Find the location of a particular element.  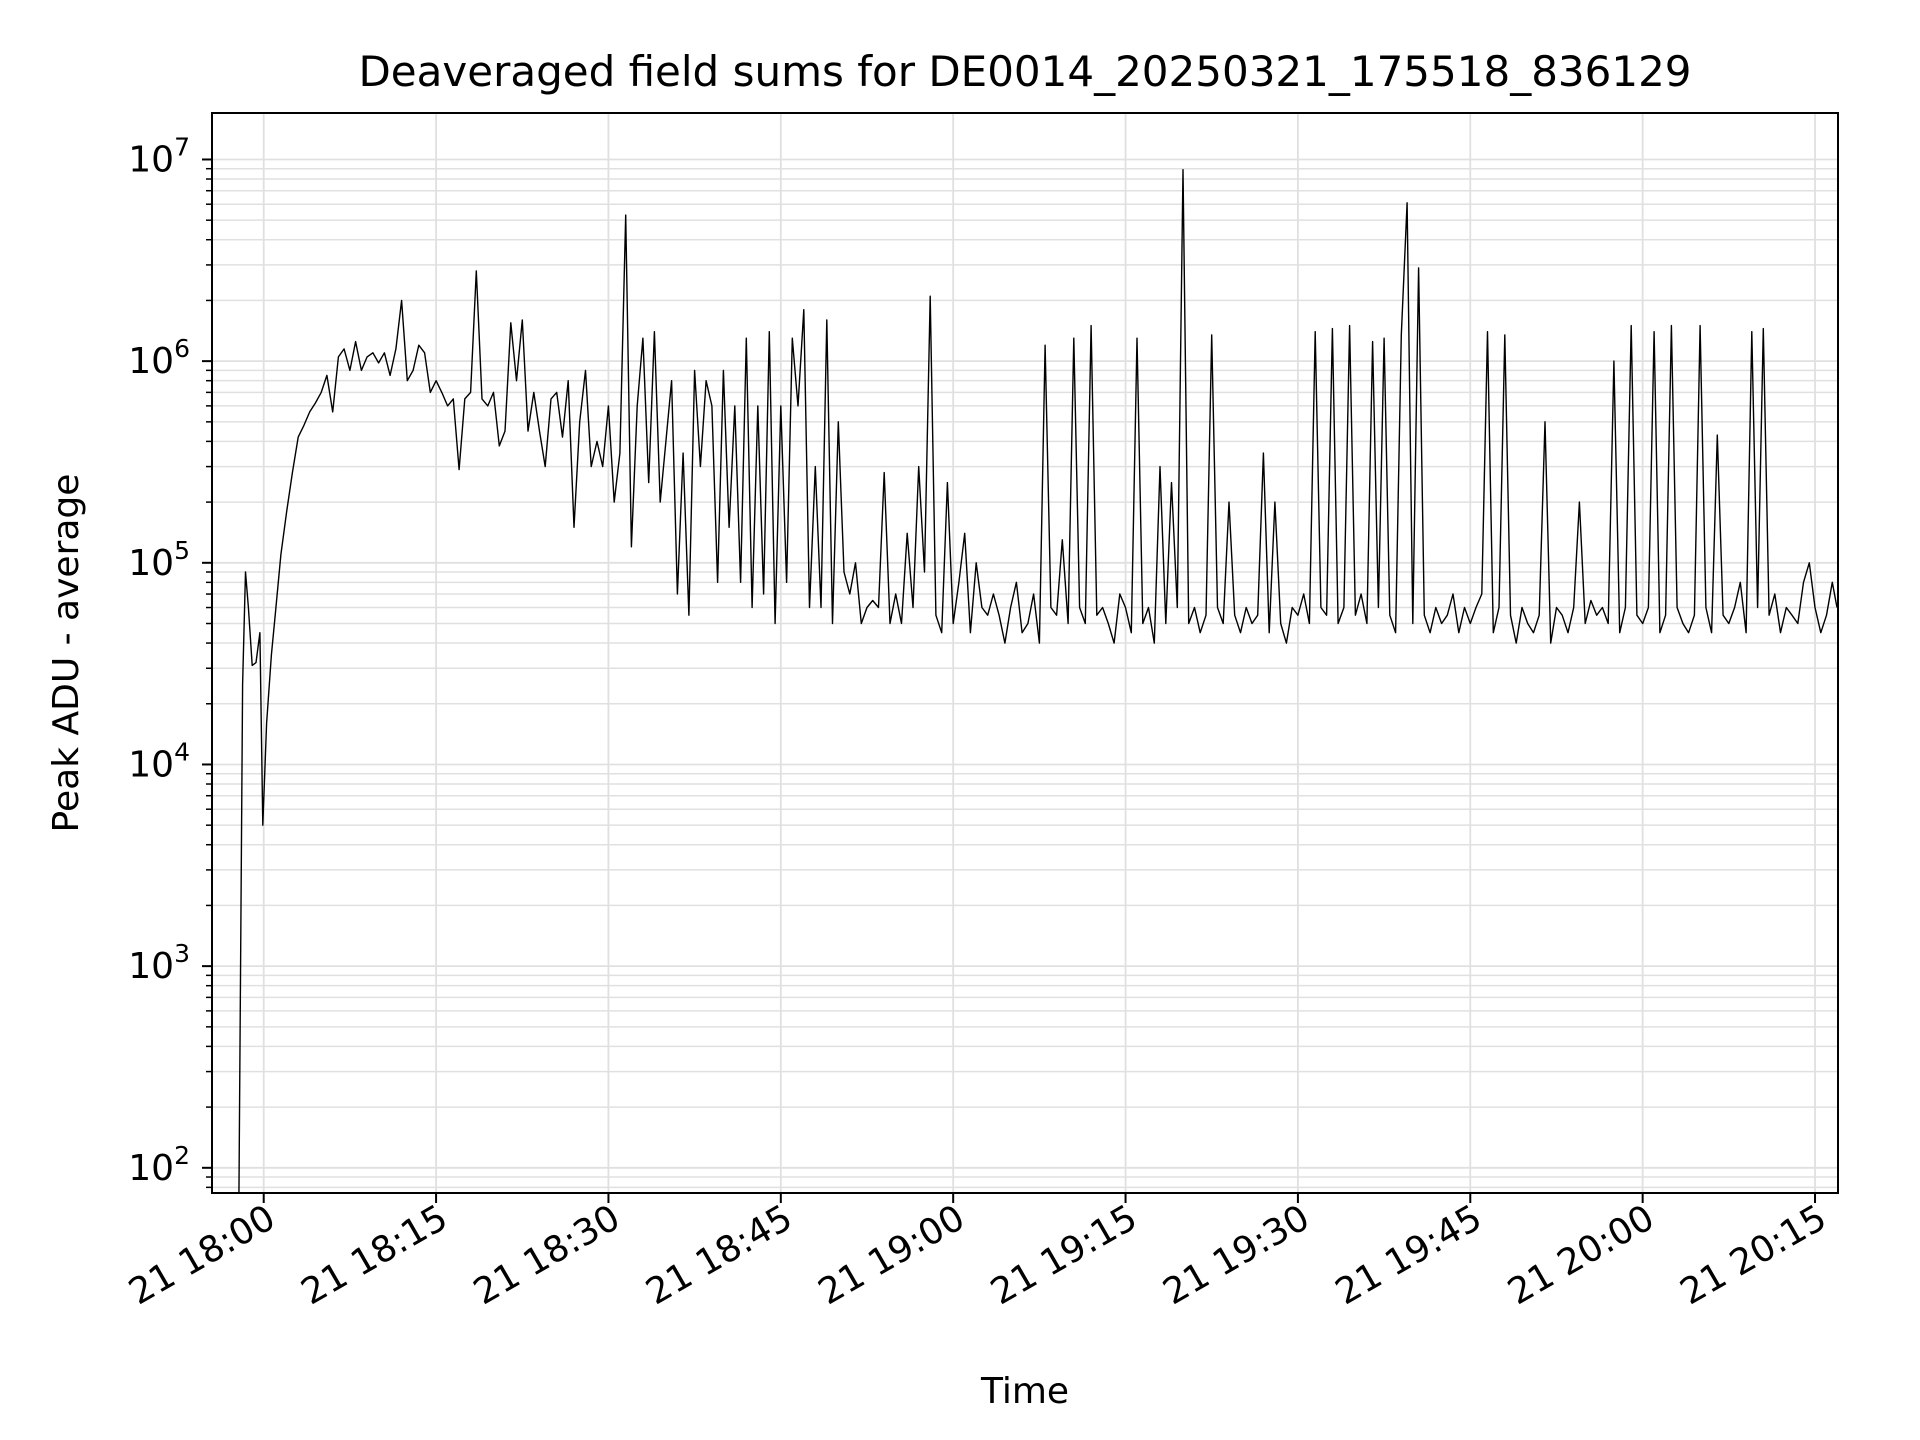

y-tick-label: 10⁵ is located at coordinates (159, 560).